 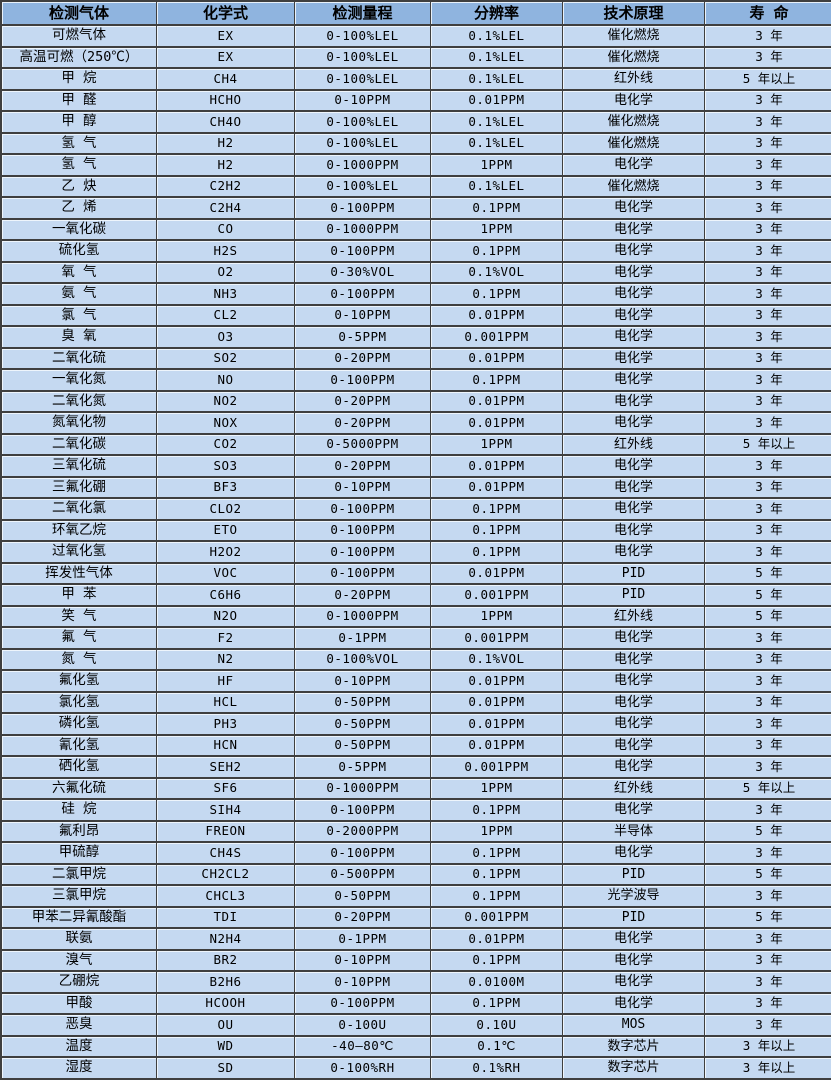 I want to click on cell-gas: 二氧化氮, so click(x=79, y=400).